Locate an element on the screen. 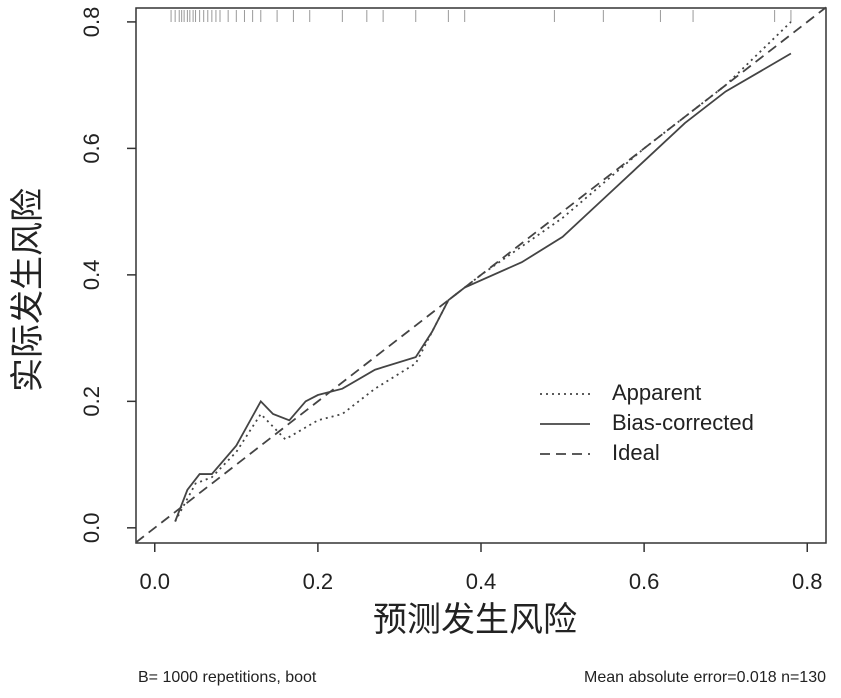  x-axis-label: 预测发生风险 is located at coordinates (475, 620).